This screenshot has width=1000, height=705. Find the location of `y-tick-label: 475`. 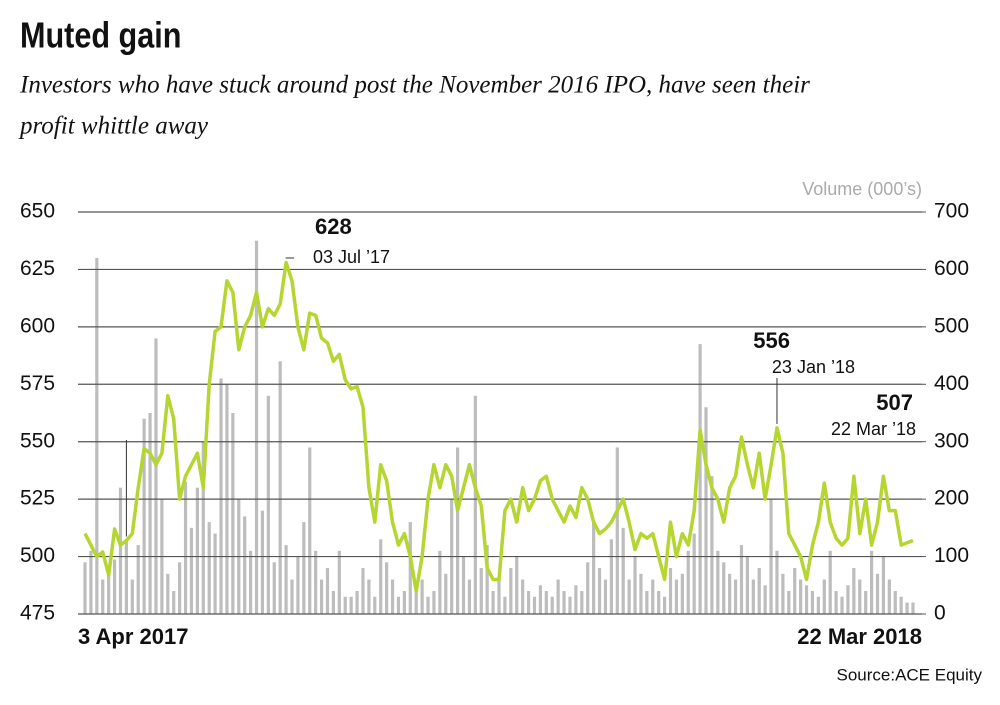

y-tick-label: 475 is located at coordinates (37, 613).